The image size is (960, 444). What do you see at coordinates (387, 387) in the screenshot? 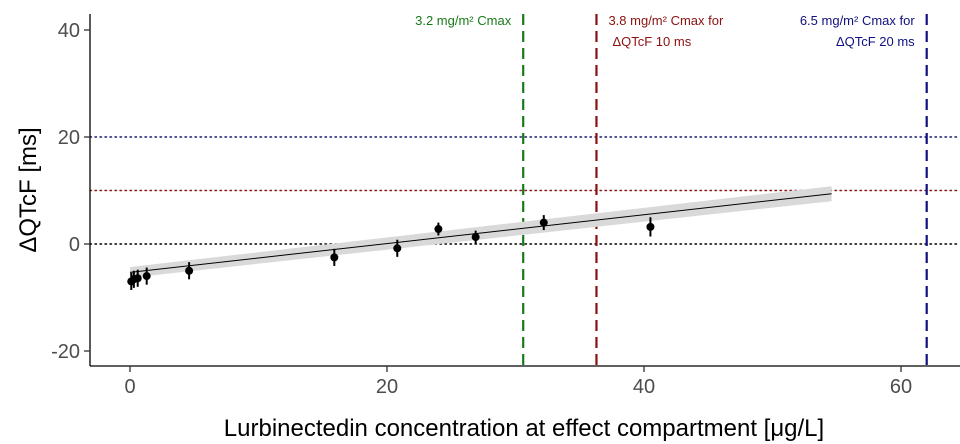
I see `x-tick-label-20: 20` at bounding box center [387, 387].